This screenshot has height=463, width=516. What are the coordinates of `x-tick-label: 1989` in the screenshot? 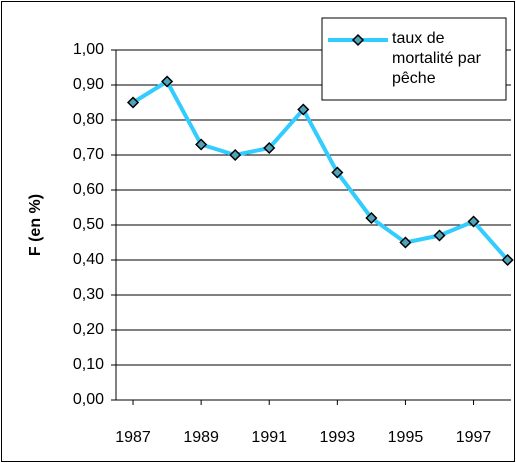 It's located at (201, 437).